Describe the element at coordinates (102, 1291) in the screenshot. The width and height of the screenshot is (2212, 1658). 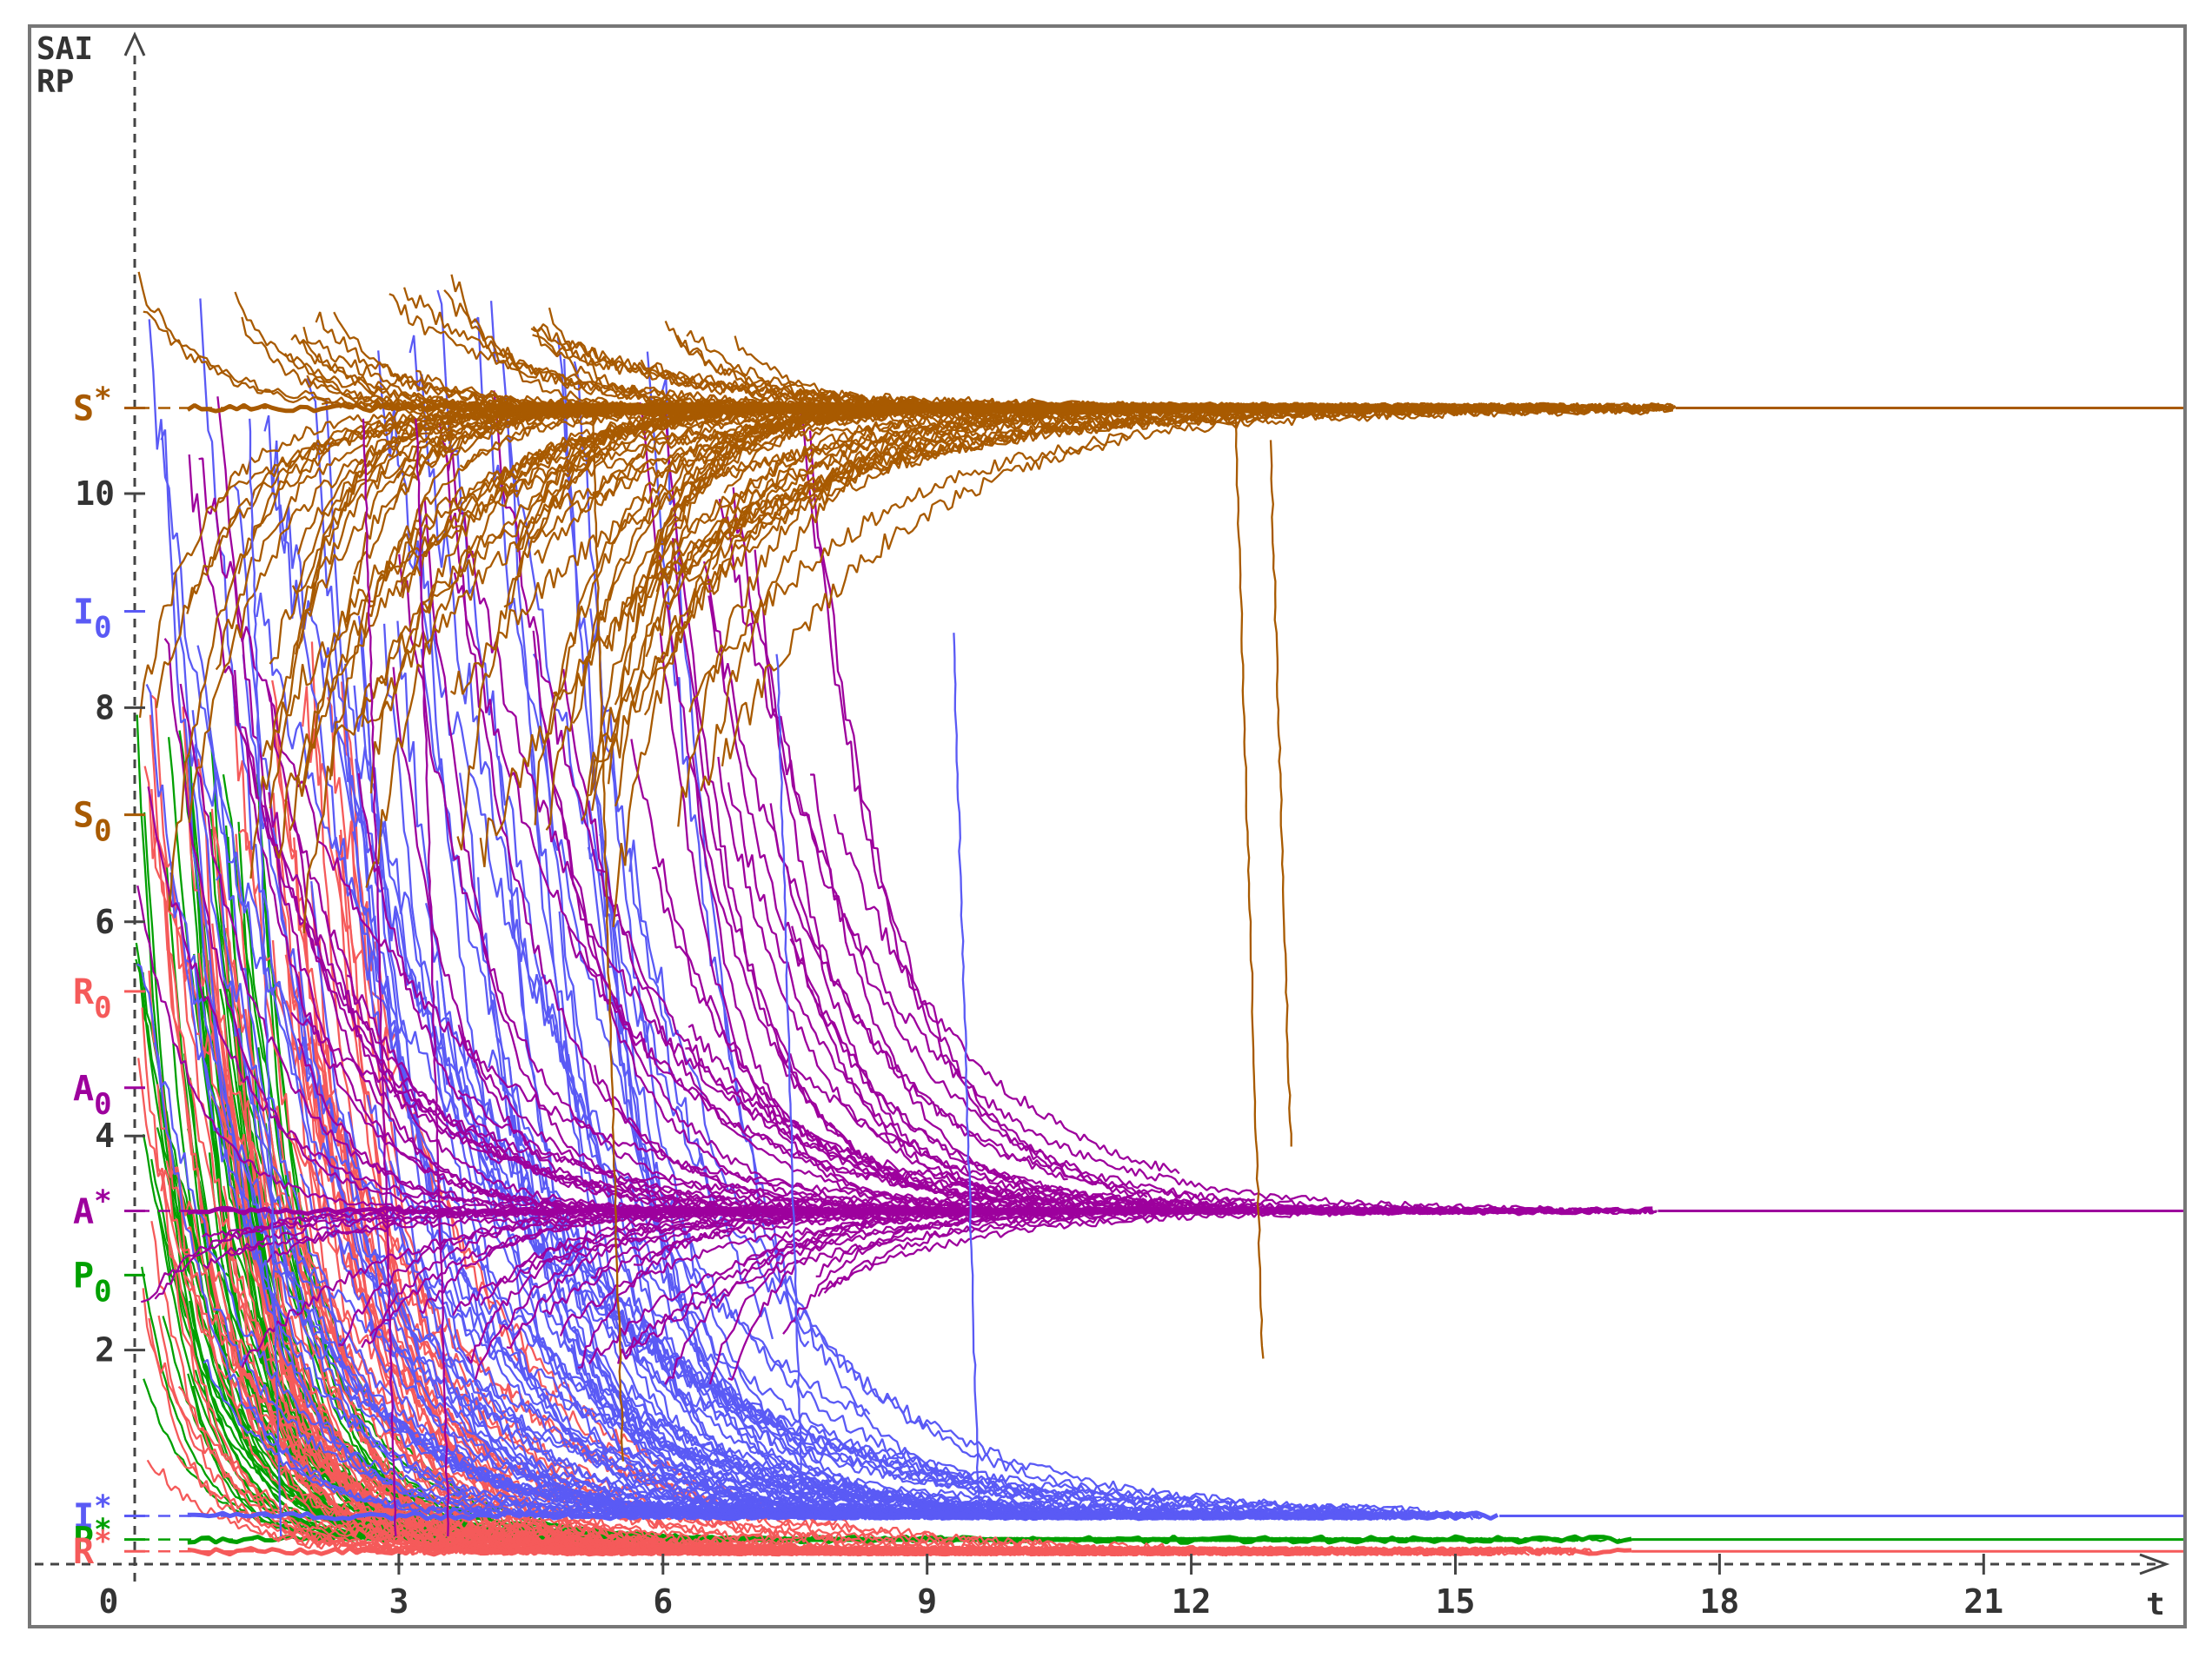
I see `marker-suffix-p-zero: 0` at that location.